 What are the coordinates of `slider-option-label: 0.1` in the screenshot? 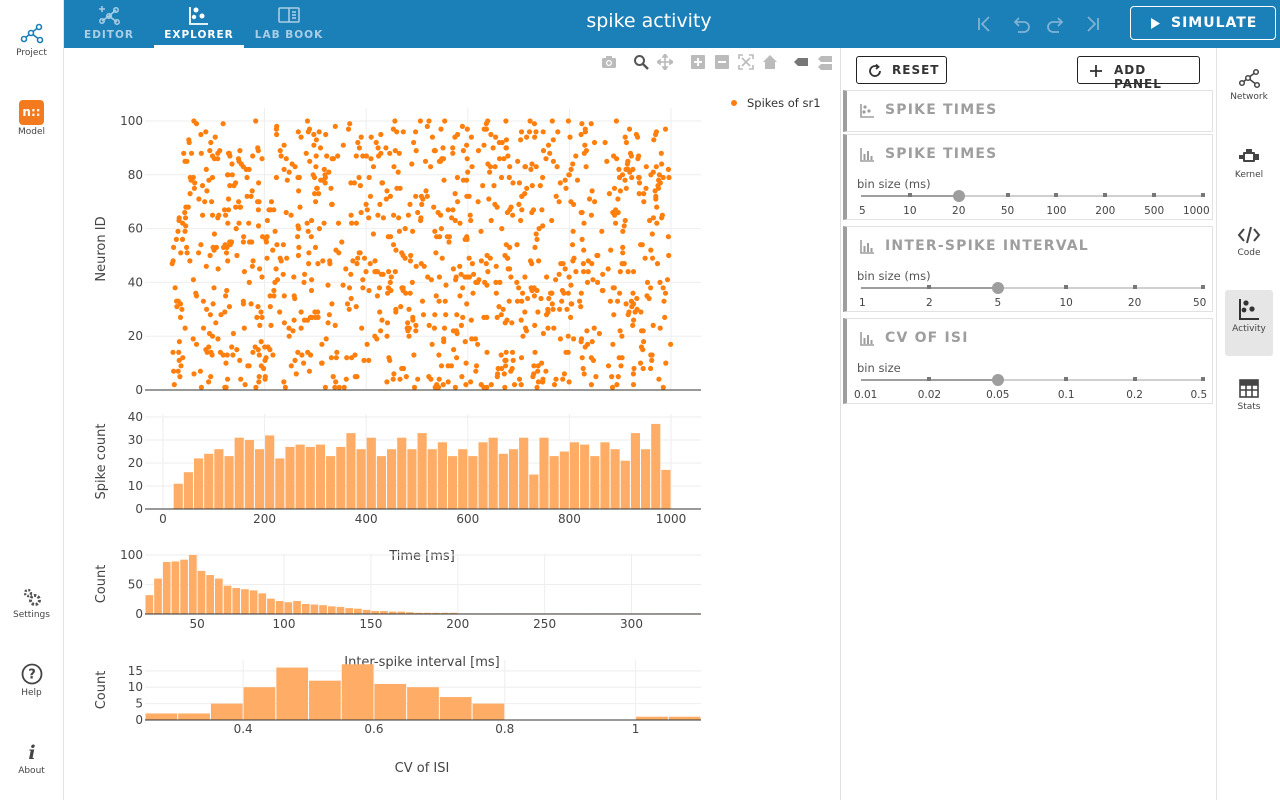 It's located at (1066, 395).